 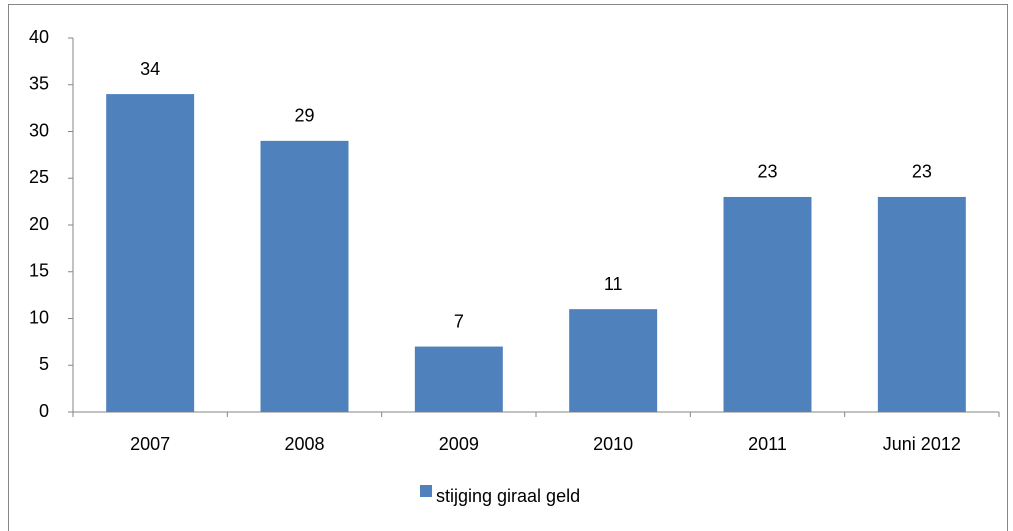 What do you see at coordinates (922, 444) in the screenshot?
I see `x-tick-label: Juni 2012` at bounding box center [922, 444].